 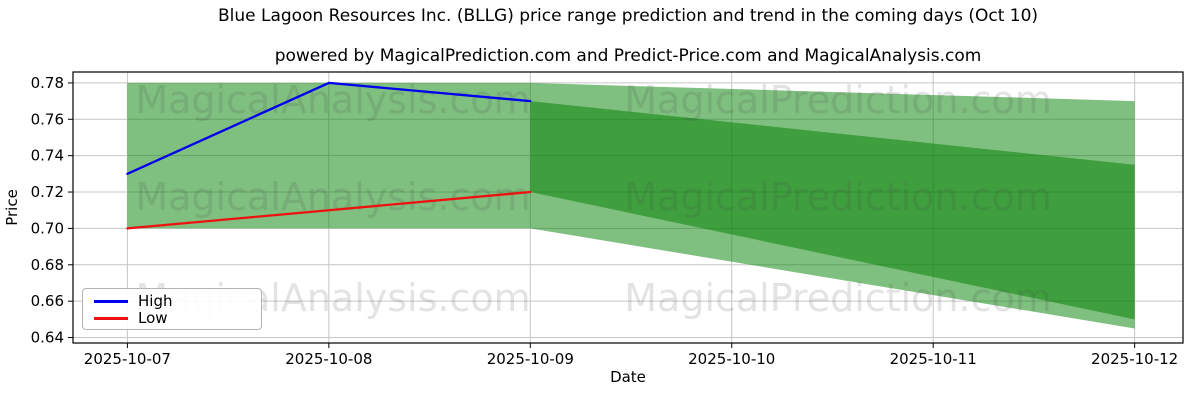 I want to click on low-line-swatch, so click(x=111, y=318).